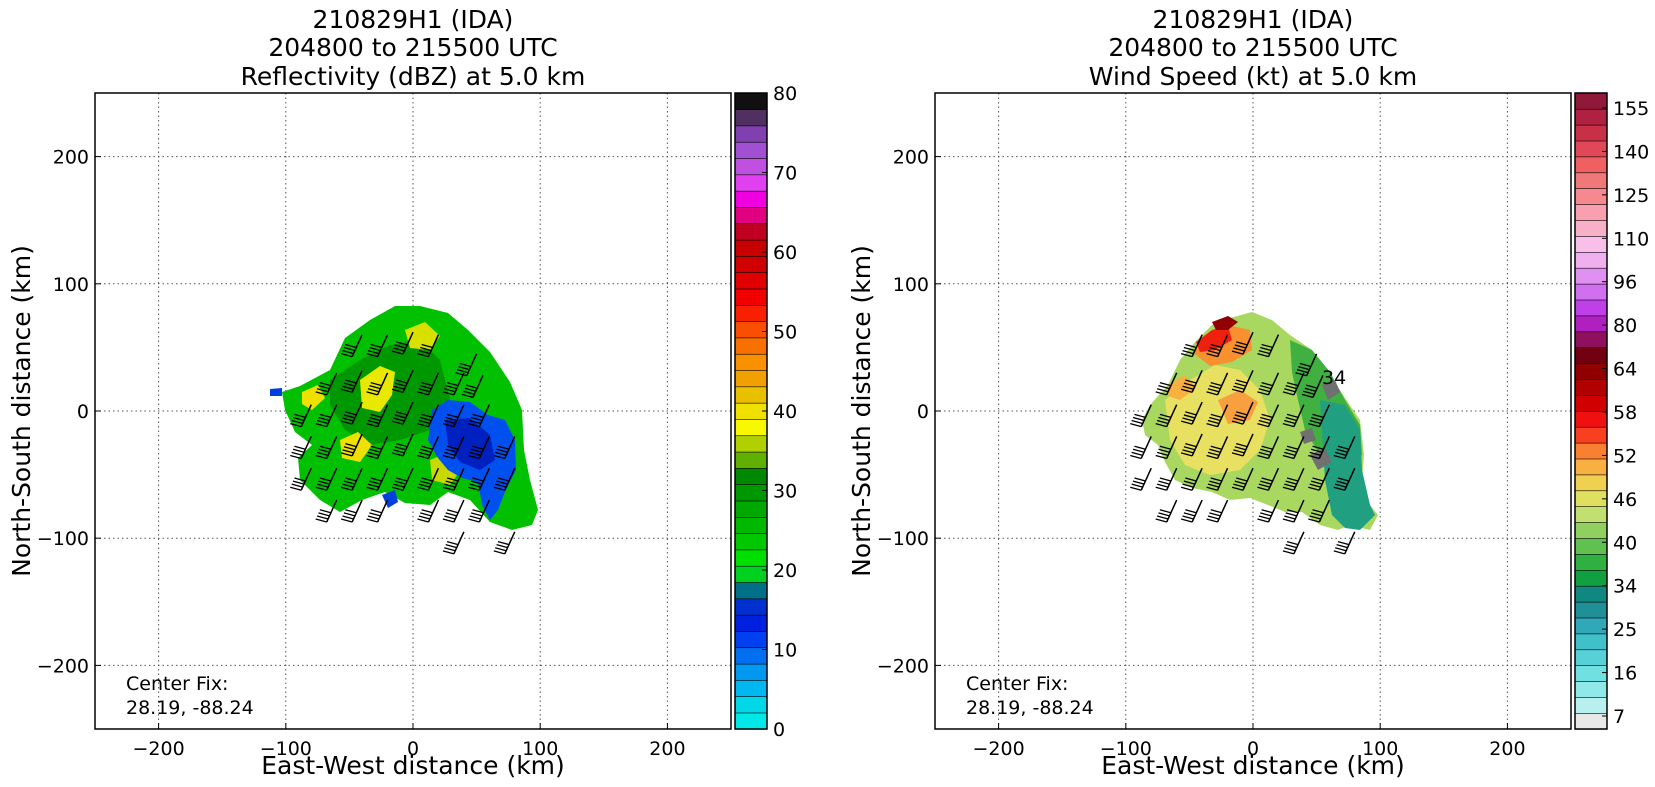 The image size is (1655, 787). What do you see at coordinates (1625, 456) in the screenshot?
I see `colorbar-label: 52` at bounding box center [1625, 456].